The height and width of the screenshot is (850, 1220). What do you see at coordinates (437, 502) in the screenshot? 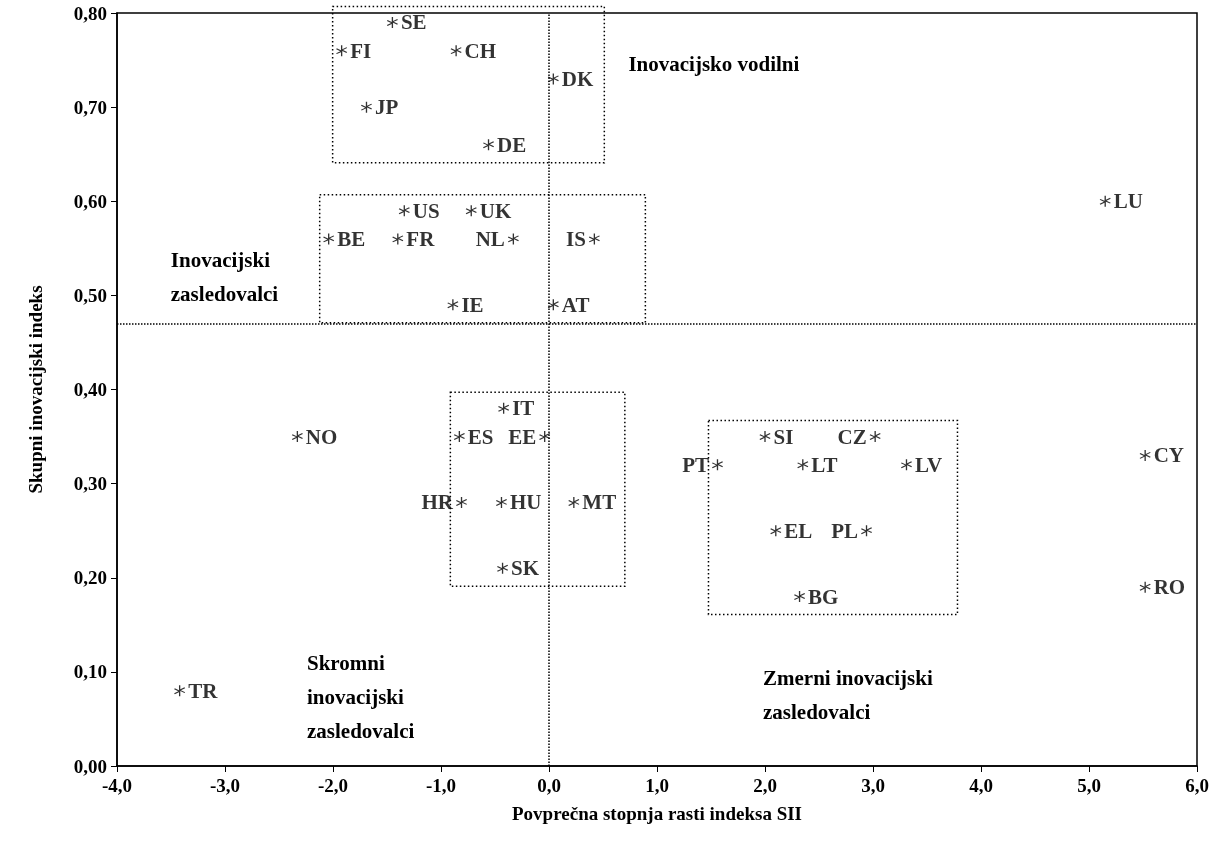
I see `series-label: HR` at bounding box center [437, 502].